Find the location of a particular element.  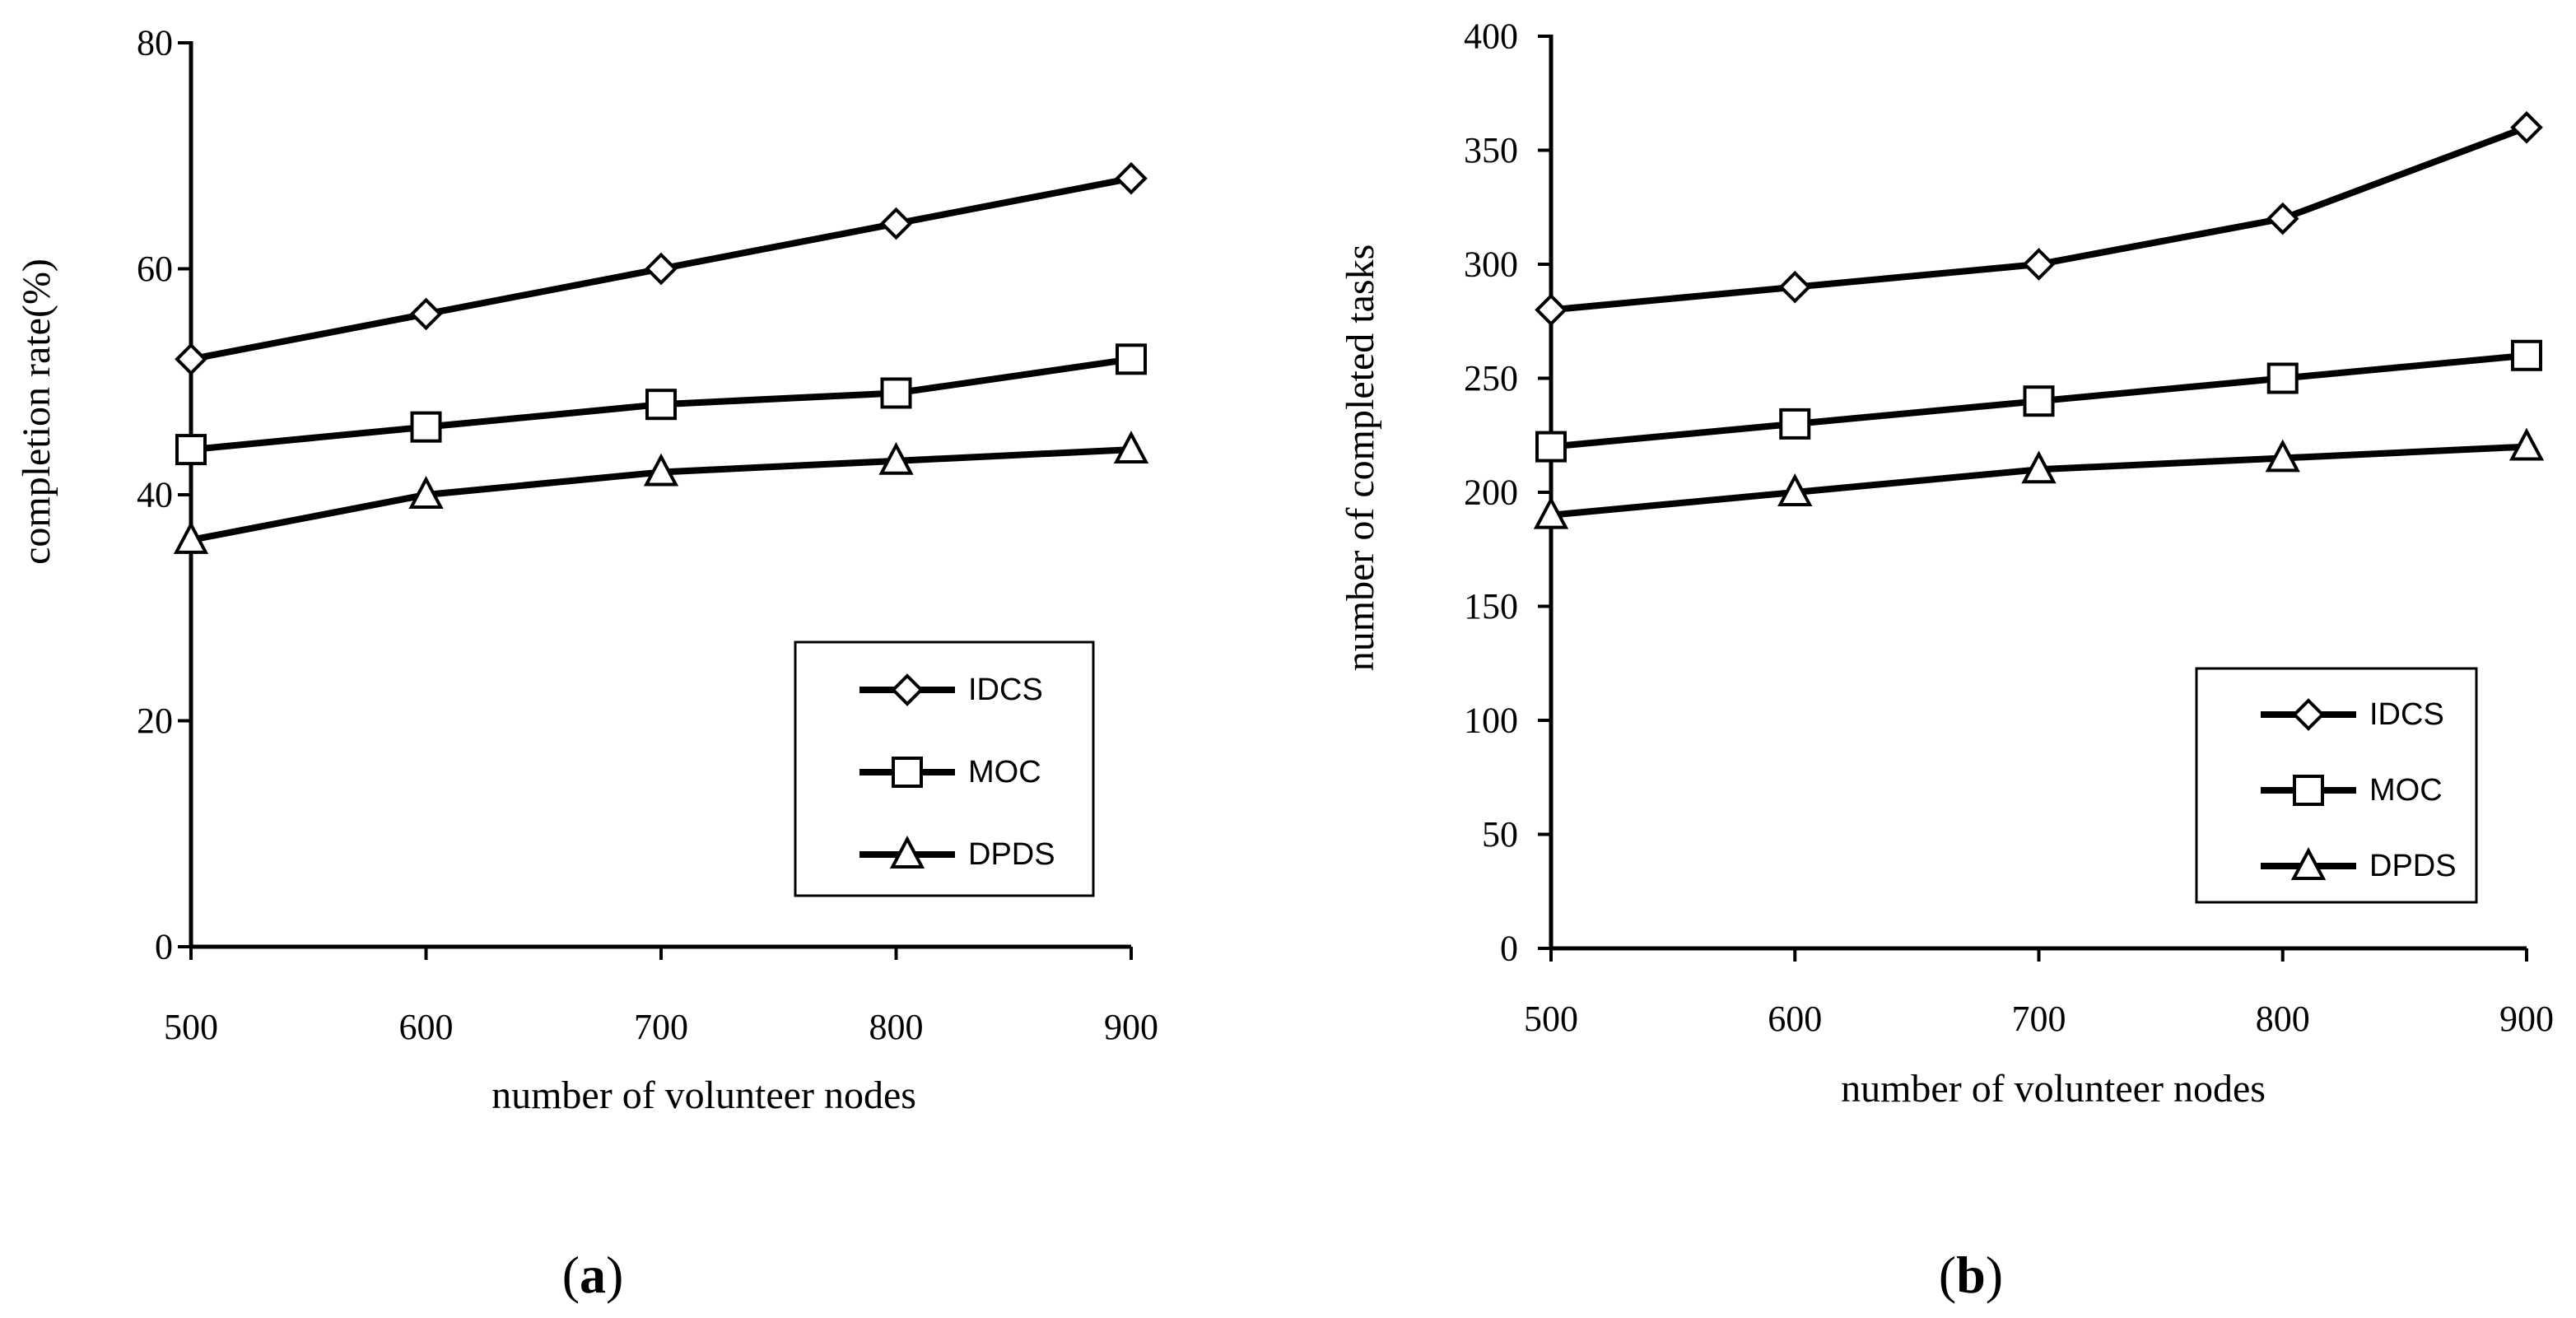

panel-label-letter: a is located at coordinates (593, 1275).